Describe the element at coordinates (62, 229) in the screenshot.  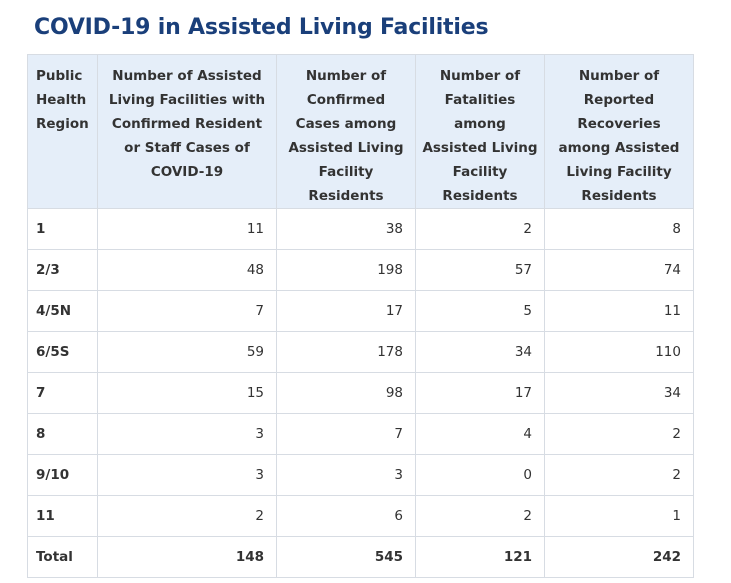
I see `cell-region: 1` at that location.